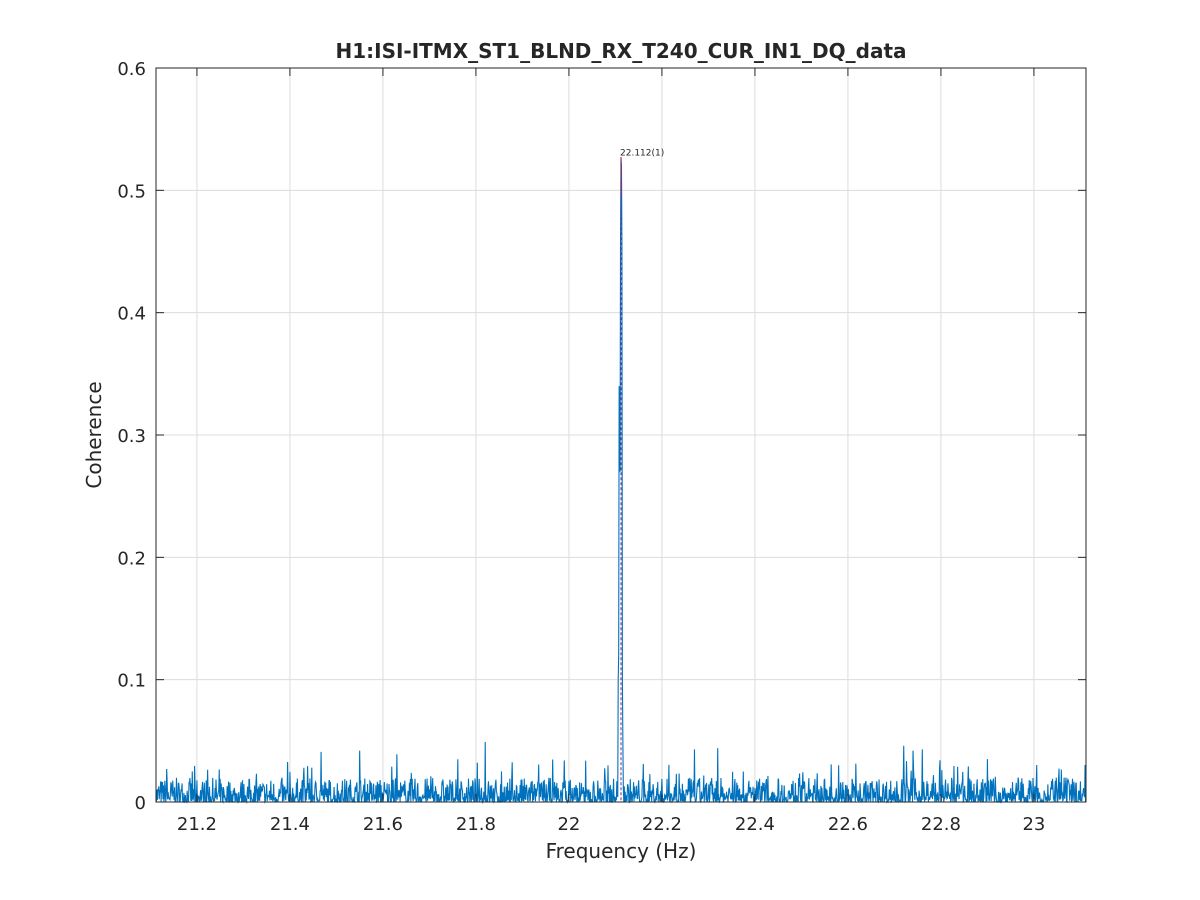  I want to click on y-tick-label: 0.3, so click(131, 436).